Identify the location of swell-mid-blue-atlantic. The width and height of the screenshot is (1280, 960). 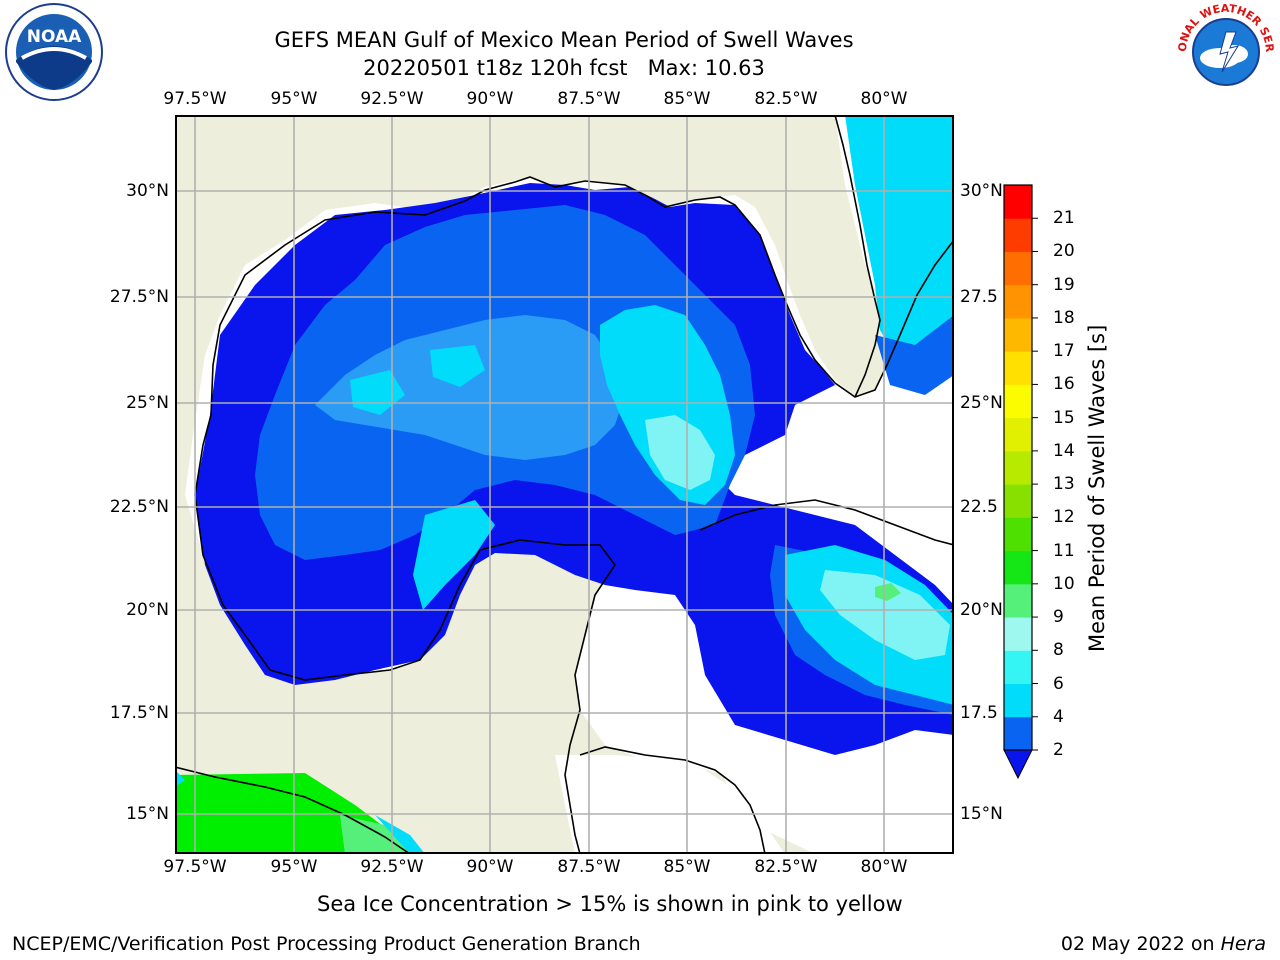
(914, 355).